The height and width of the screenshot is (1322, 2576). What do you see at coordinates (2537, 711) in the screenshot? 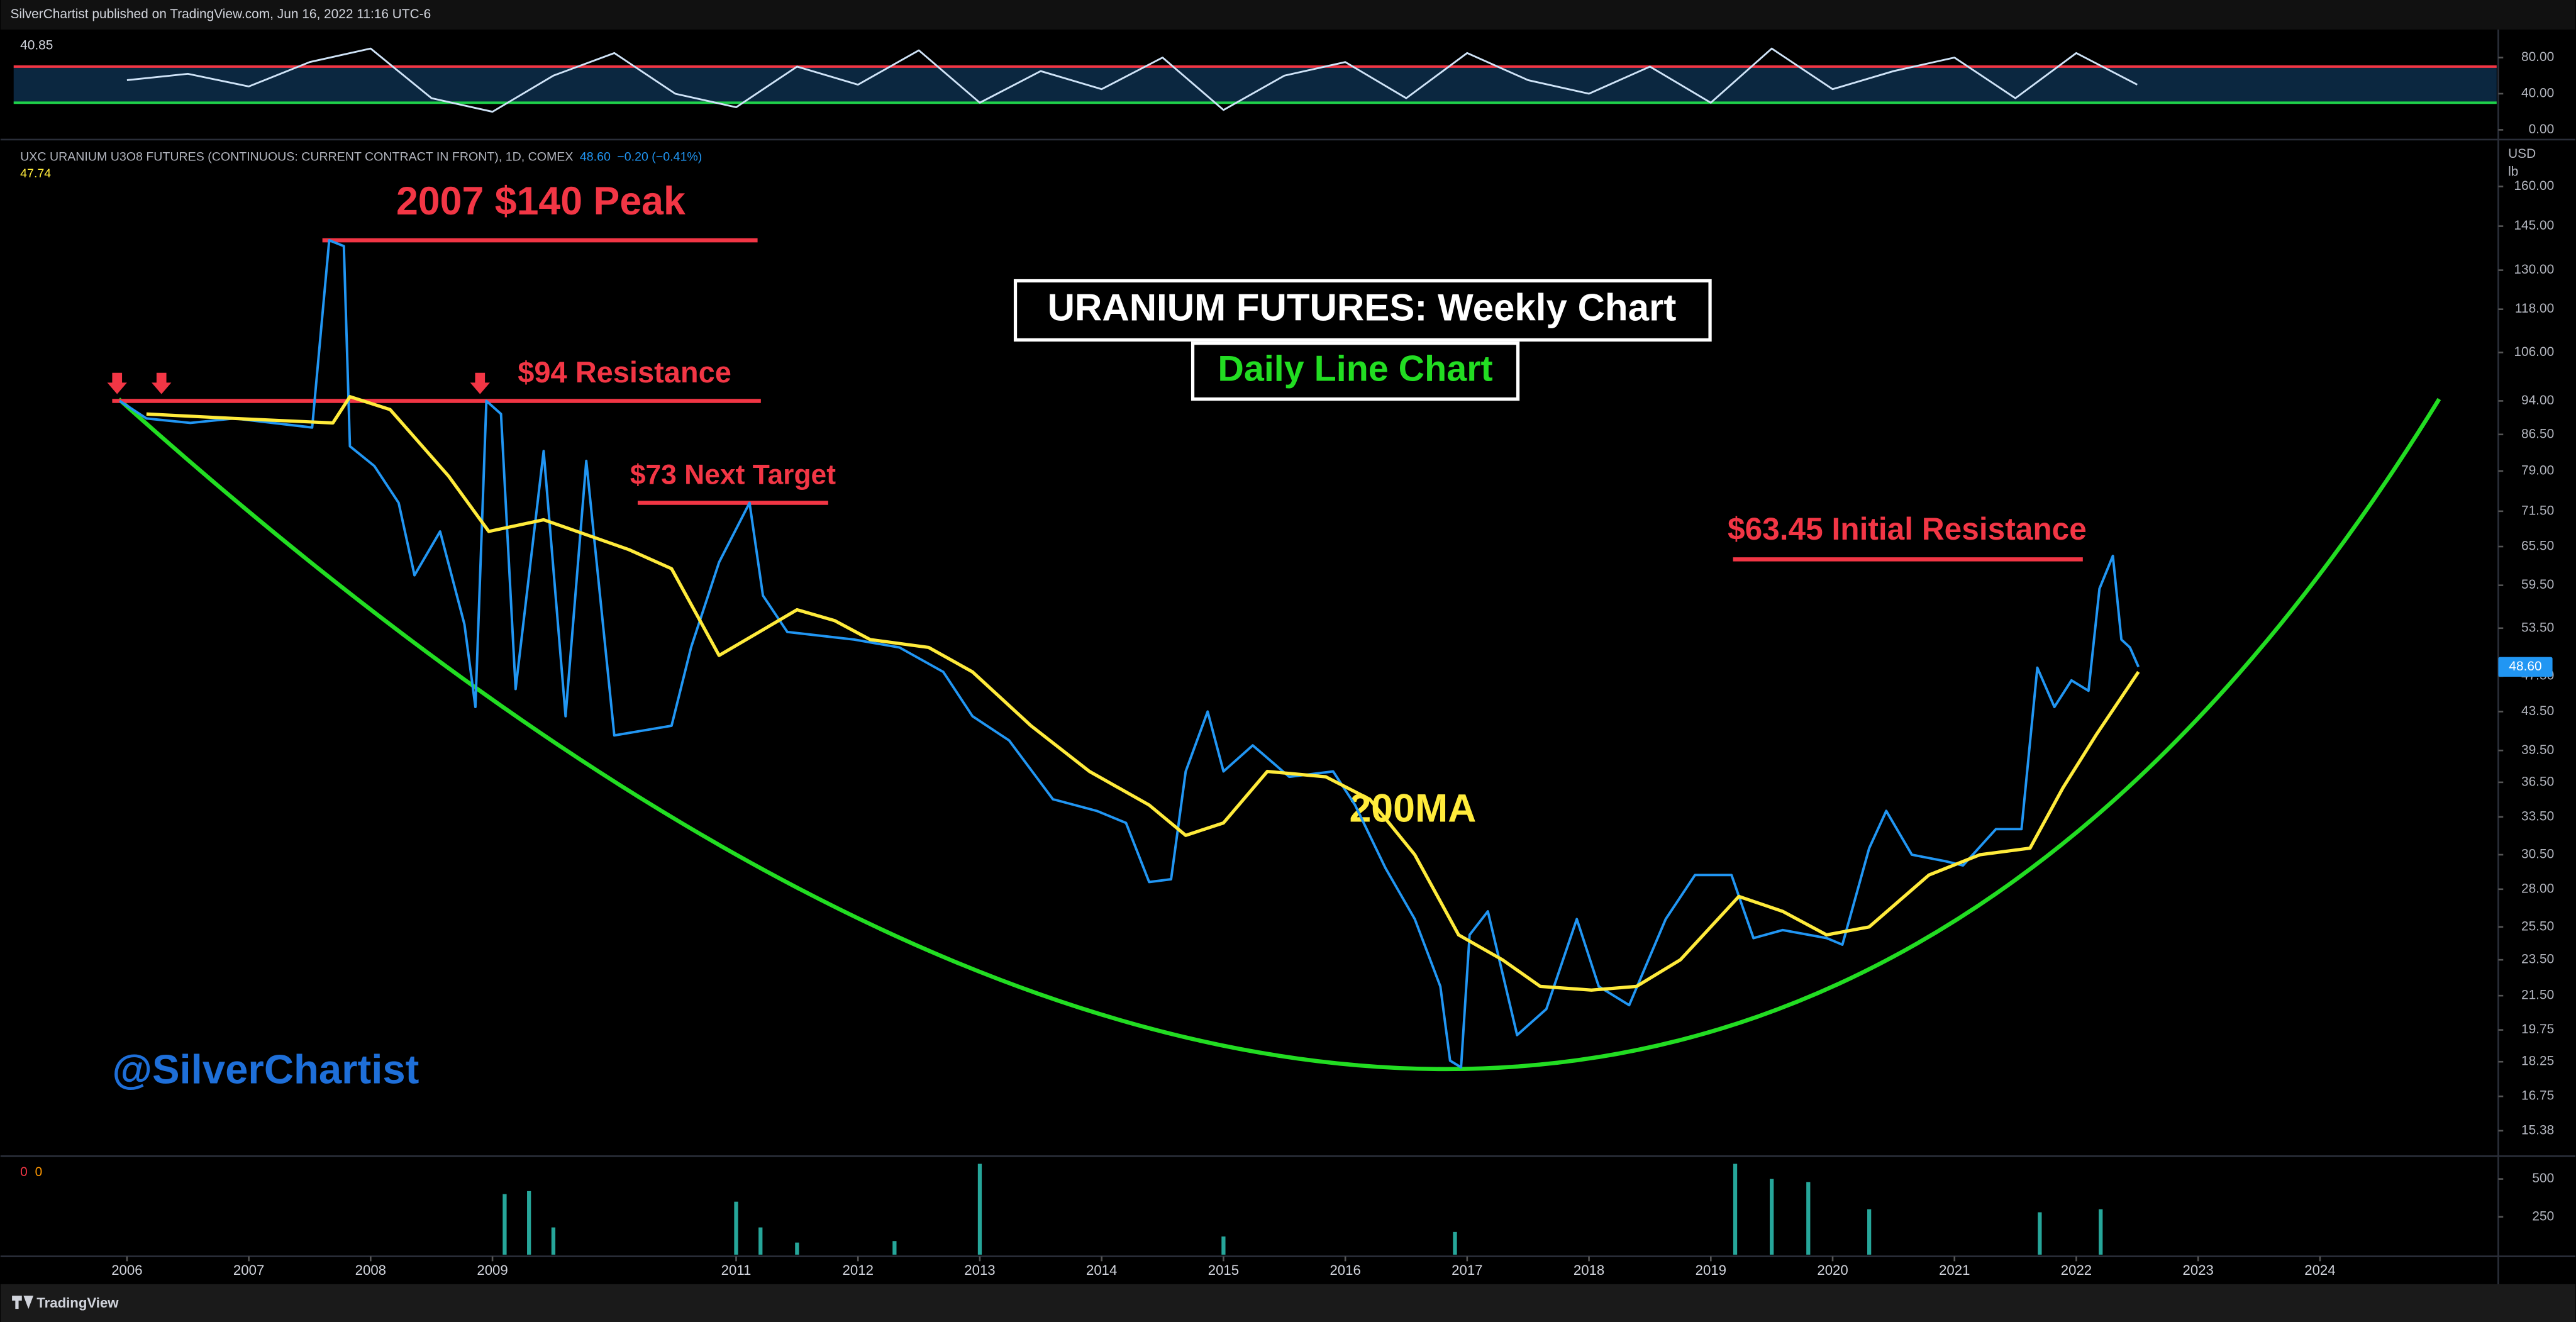
I see `y-tick-label: 43.50` at bounding box center [2537, 711].